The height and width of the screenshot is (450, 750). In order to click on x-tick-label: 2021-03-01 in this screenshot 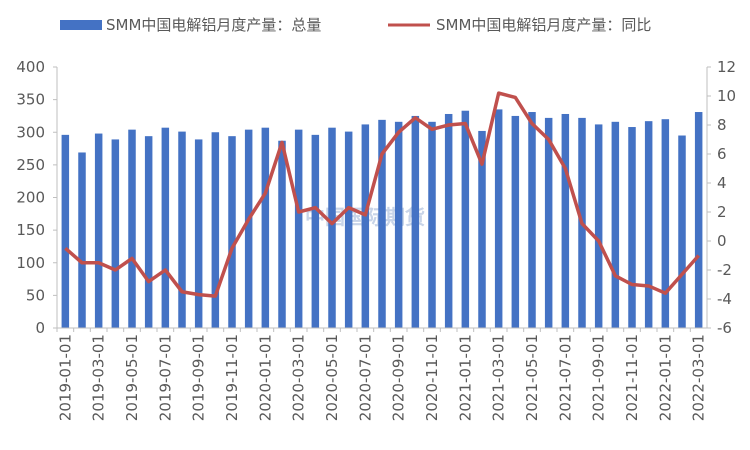, I will do `click(499, 377)`.